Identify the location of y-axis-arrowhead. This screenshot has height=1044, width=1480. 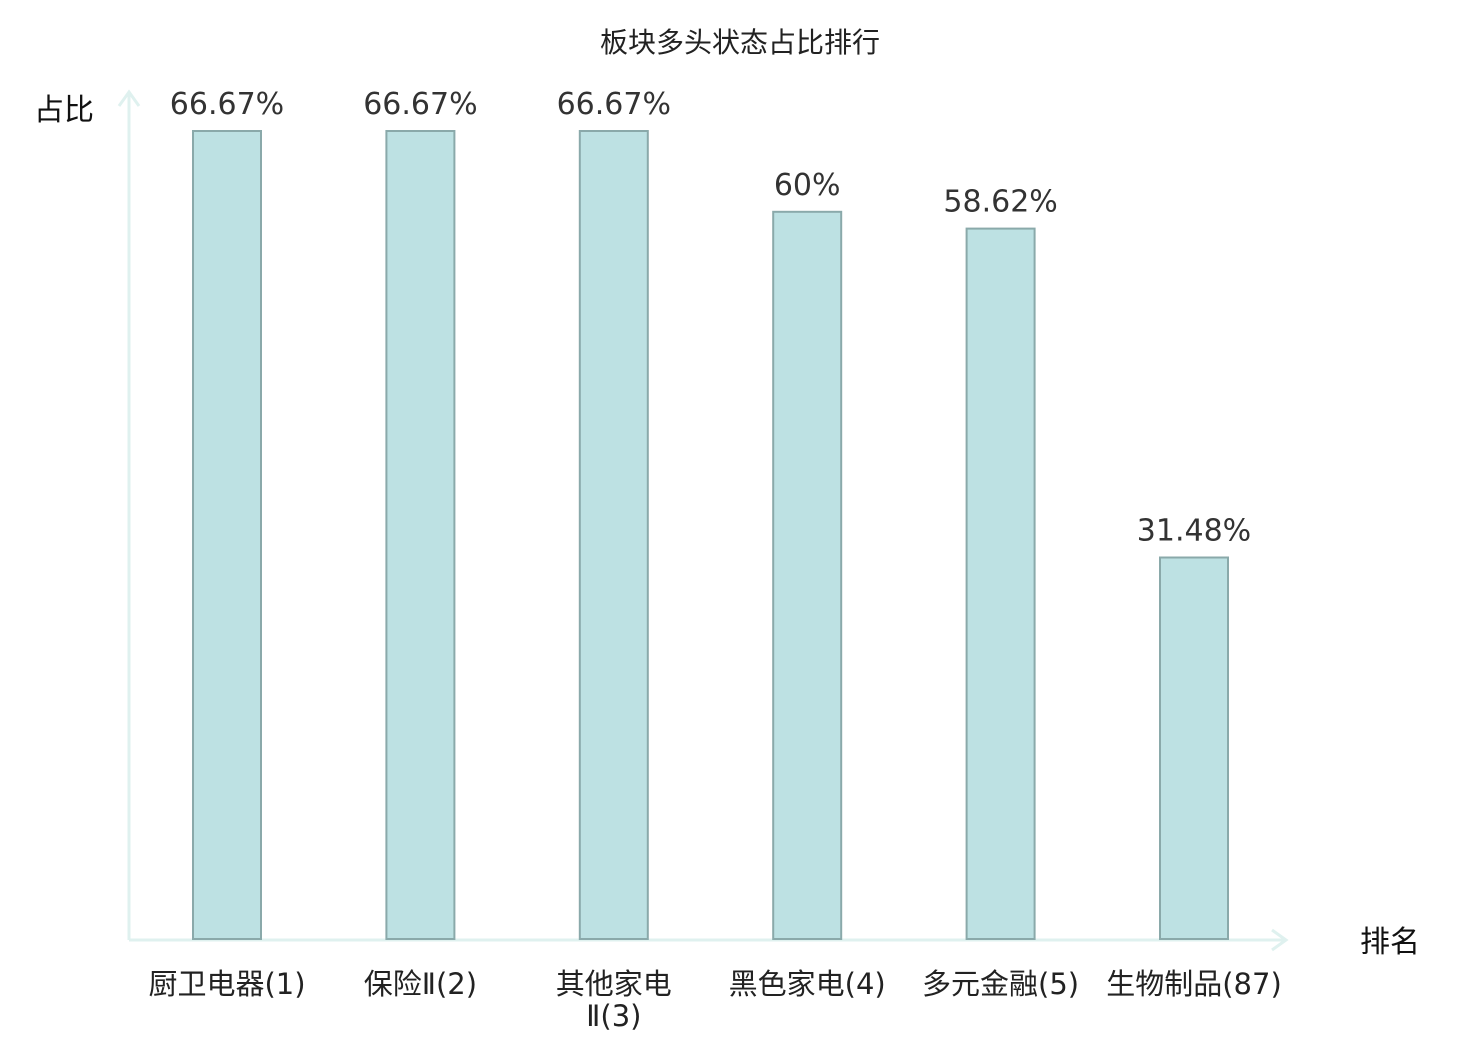
(129, 98).